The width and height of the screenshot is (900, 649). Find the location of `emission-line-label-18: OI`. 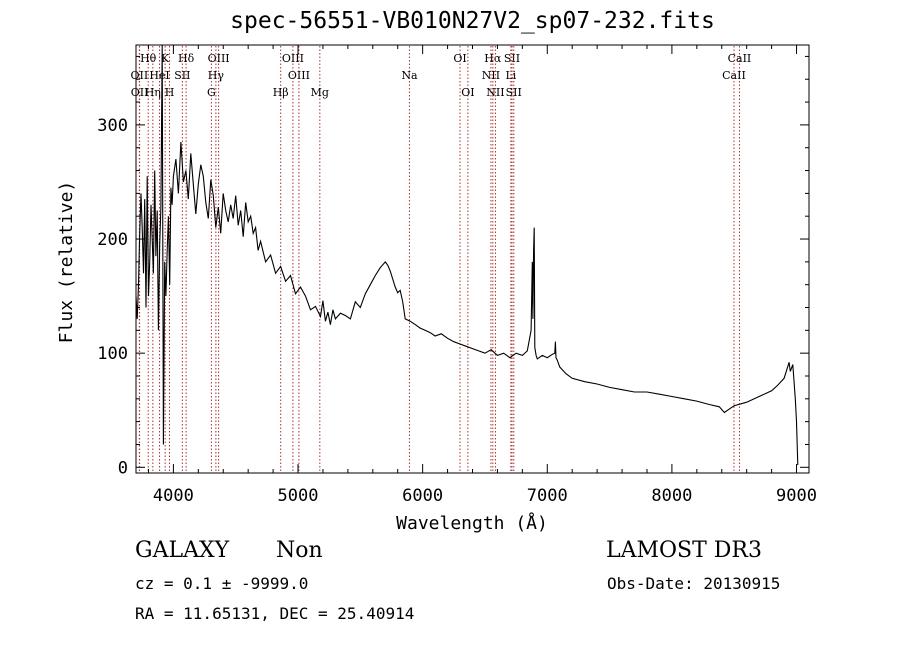

emission-line-label-18: OI is located at coordinates (467, 92).